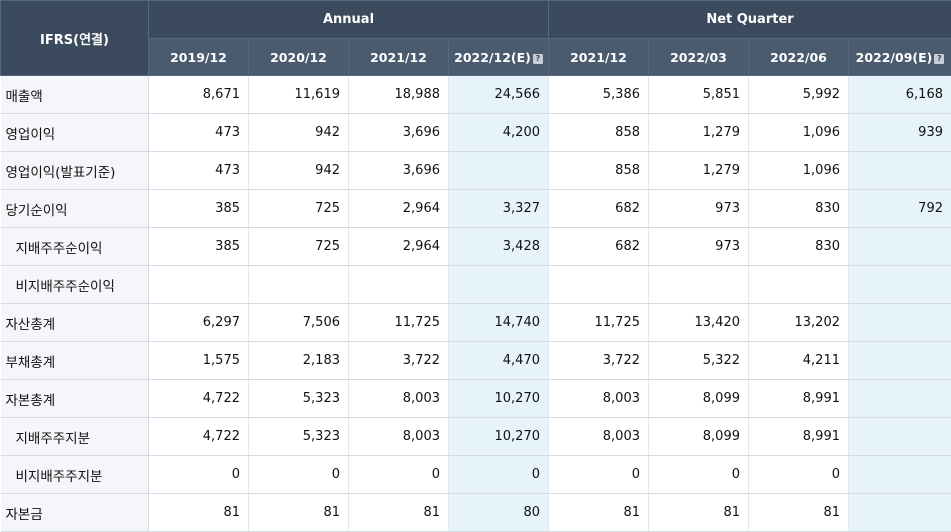 The image size is (951, 532). What do you see at coordinates (399, 323) in the screenshot?
I see `table-cell: 11,725` at bounding box center [399, 323].